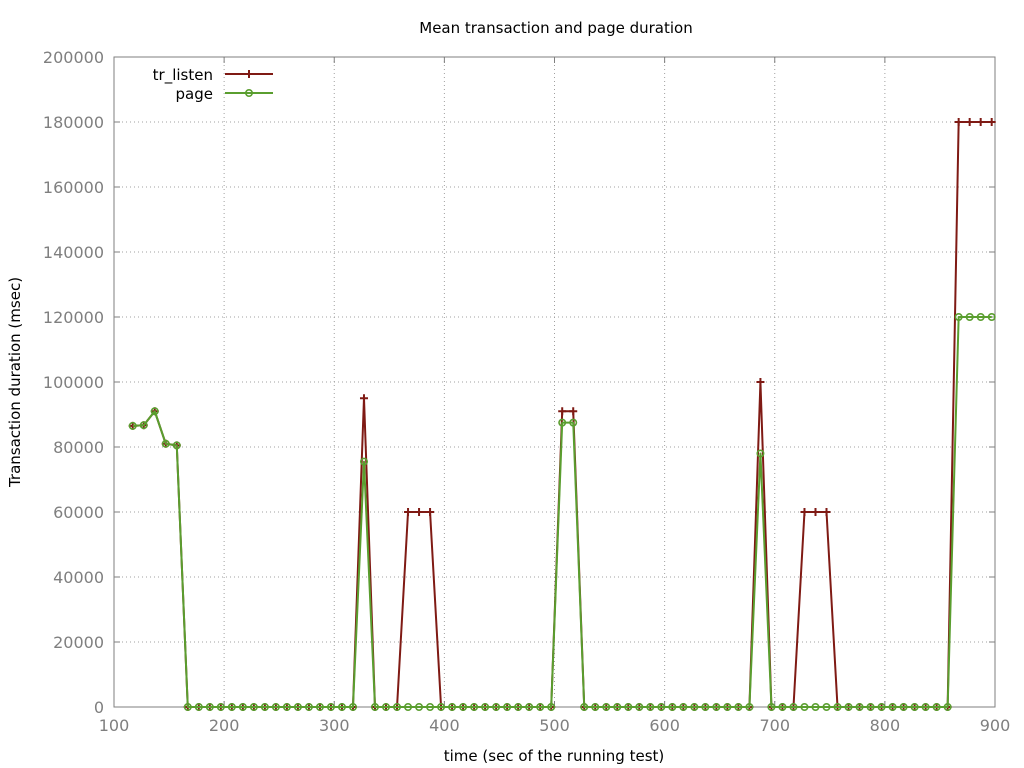 The height and width of the screenshot is (768, 1024). What do you see at coordinates (555, 28) in the screenshot?
I see `chart-title: Mean transaction and page duration` at bounding box center [555, 28].